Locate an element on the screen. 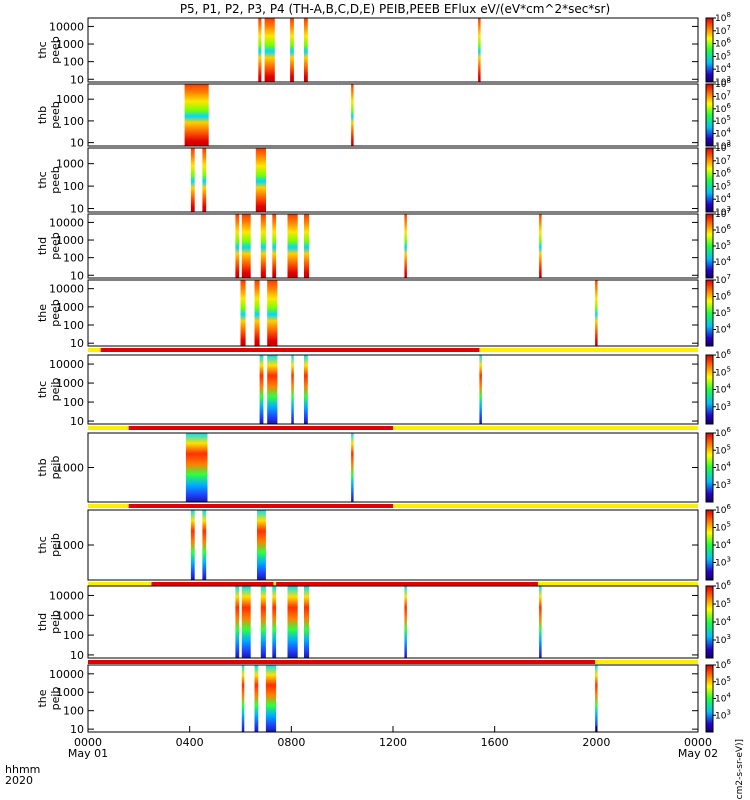 The image size is (750, 800). x-tick-label: 1200 is located at coordinates (393, 742).